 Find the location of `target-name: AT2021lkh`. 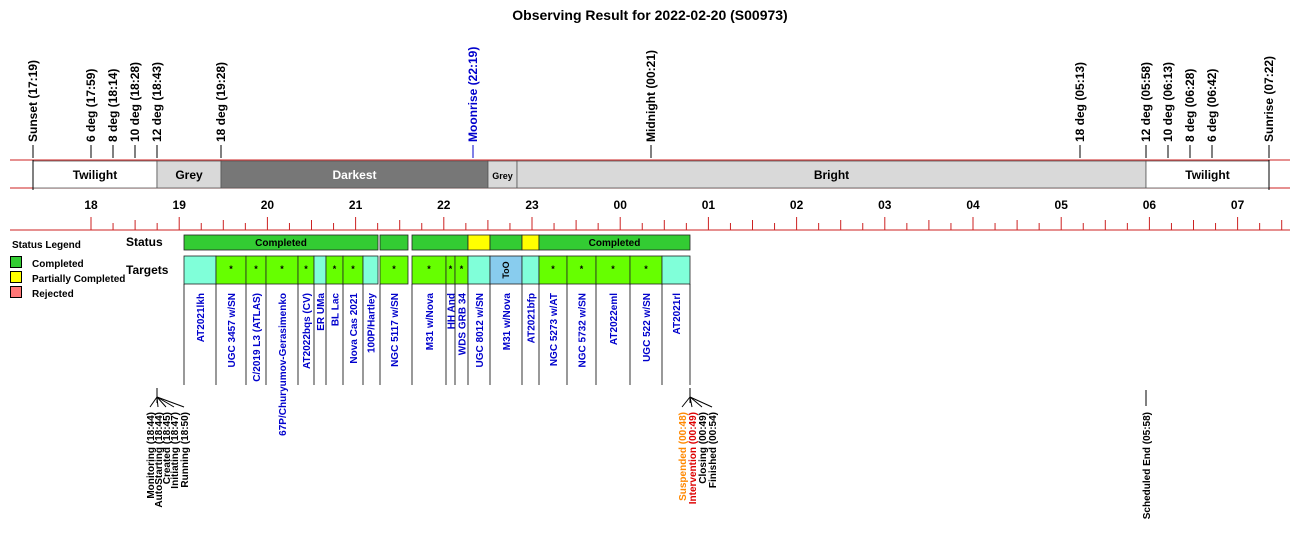

target-name: AT2021lkh is located at coordinates (201, 317).